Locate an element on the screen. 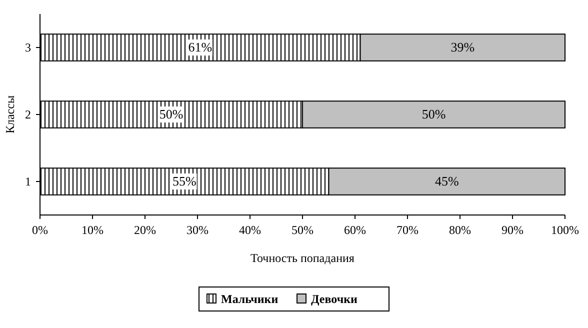 The image size is (588, 328). legend-label: Девочки is located at coordinates (334, 299).